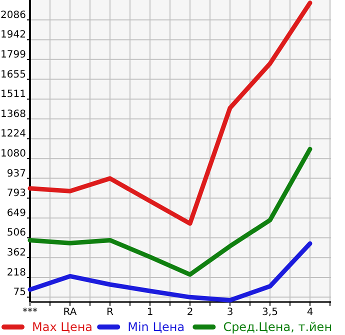 This screenshot has width=345, height=335. Describe the element at coordinates (16, 233) in the screenshot. I see `y-tick-label: 506` at that location.